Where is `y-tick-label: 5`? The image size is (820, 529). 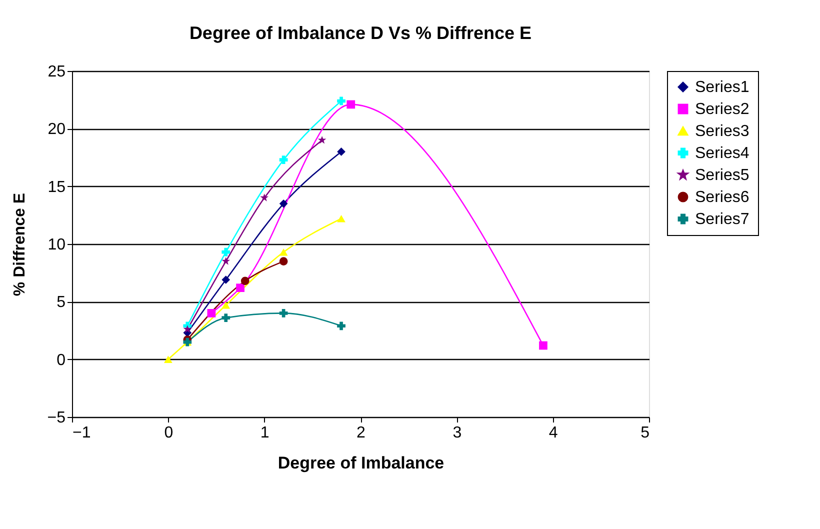 y-tick-label: 5 is located at coordinates (61, 303).